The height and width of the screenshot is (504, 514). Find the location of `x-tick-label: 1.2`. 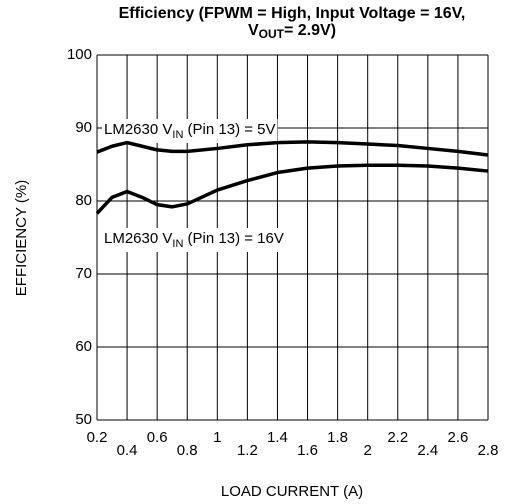

x-tick-label: 1.2 is located at coordinates (247, 450).